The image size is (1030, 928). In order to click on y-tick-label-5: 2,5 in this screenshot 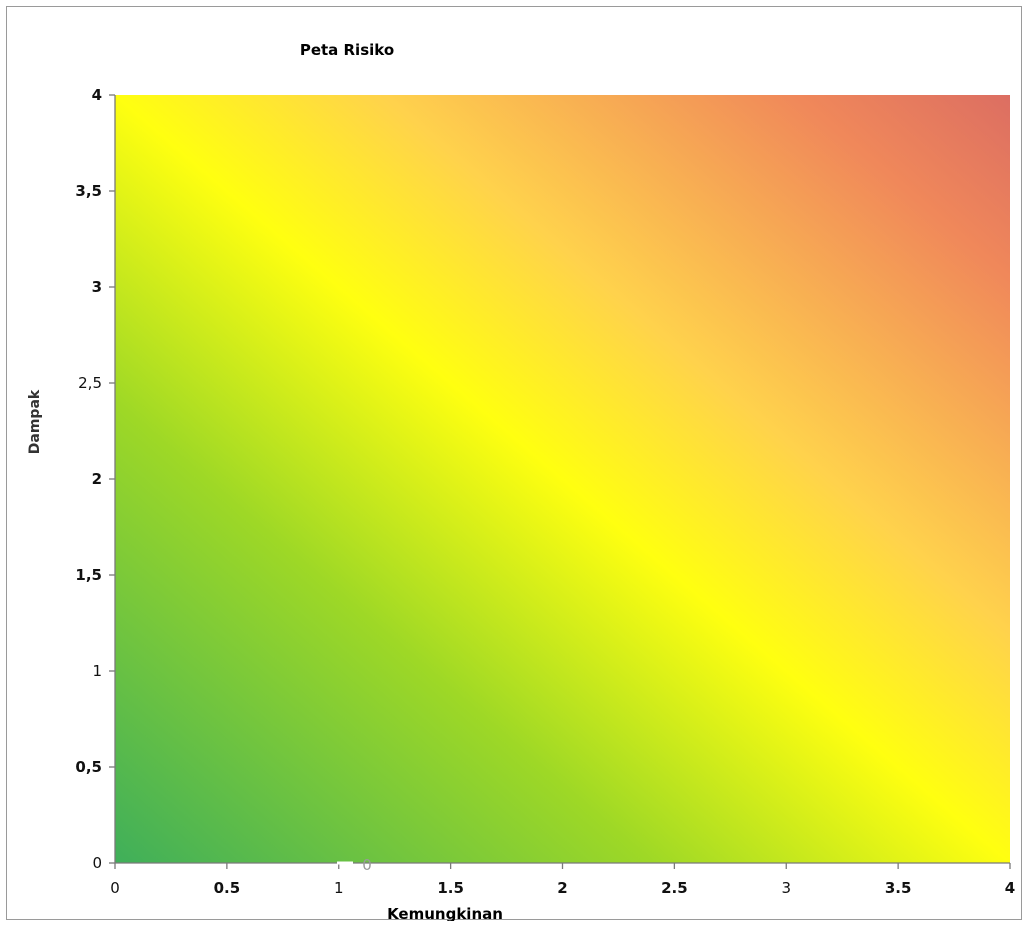, I will do `click(90, 383)`.